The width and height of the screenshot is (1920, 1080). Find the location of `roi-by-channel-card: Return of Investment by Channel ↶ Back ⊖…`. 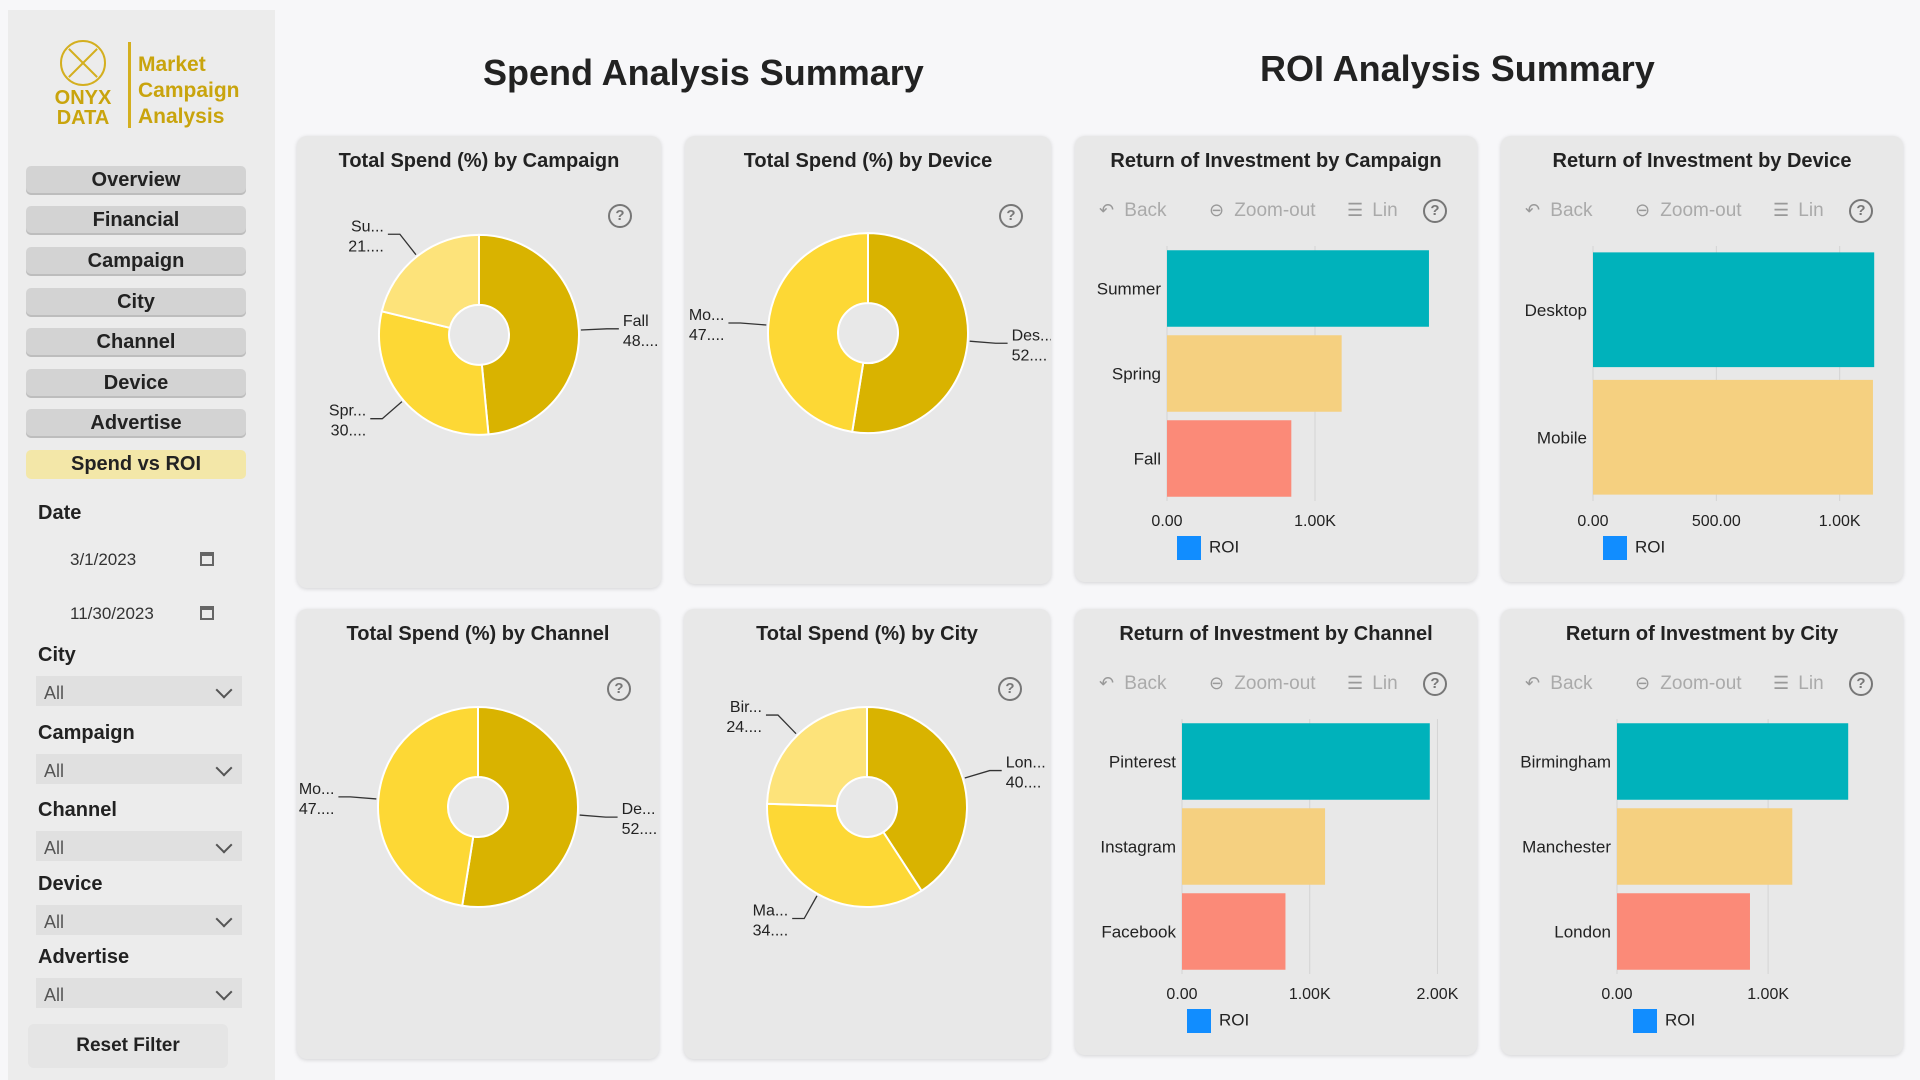

roi-by-channel-card: Return of Investment by Channel ↶ Back ⊖… is located at coordinates (1276, 832).